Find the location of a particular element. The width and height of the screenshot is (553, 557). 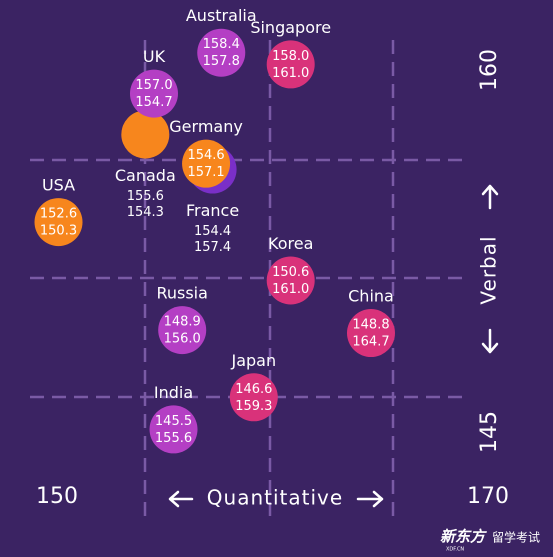

point-name: Japan is located at coordinates (253, 360).